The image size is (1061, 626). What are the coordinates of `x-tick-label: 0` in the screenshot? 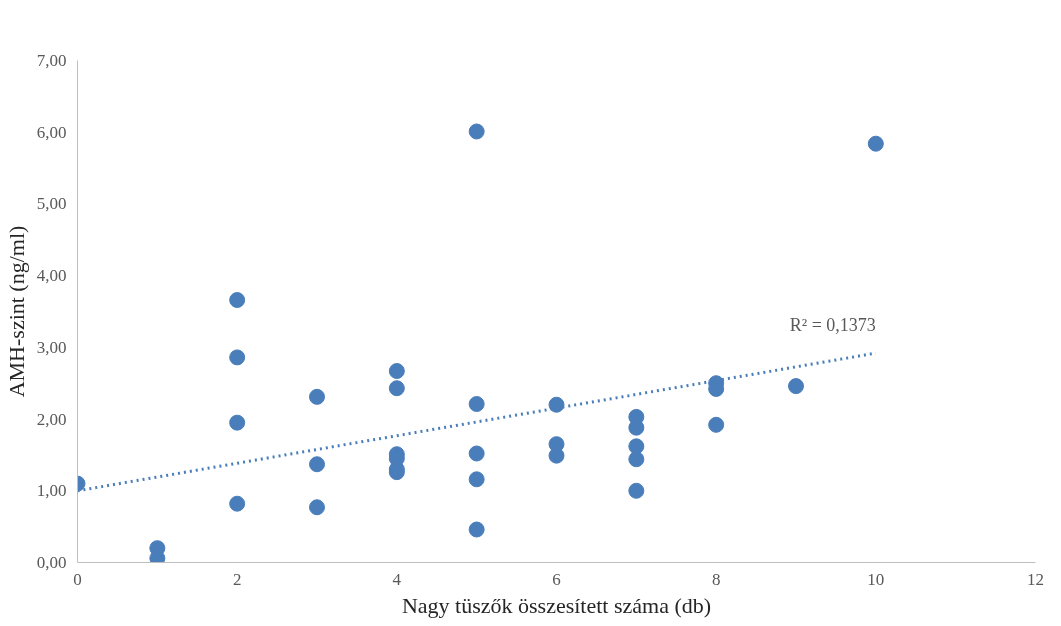 It's located at (77, 579).